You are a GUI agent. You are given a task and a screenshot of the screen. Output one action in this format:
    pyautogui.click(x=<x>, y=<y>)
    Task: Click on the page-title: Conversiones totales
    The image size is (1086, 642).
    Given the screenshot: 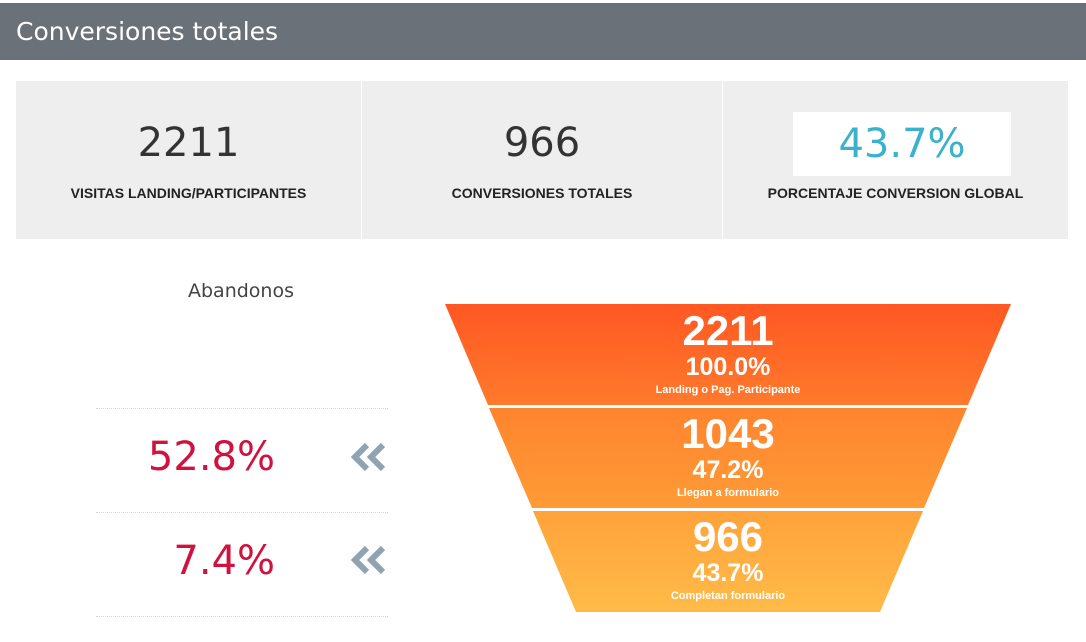 What is the action you would take?
    pyautogui.click(x=147, y=31)
    